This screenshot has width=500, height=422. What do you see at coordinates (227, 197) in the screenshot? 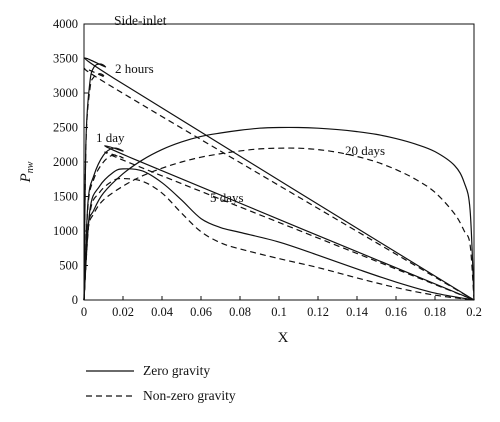
I see `annotation-5-days: 5 days` at bounding box center [227, 197].